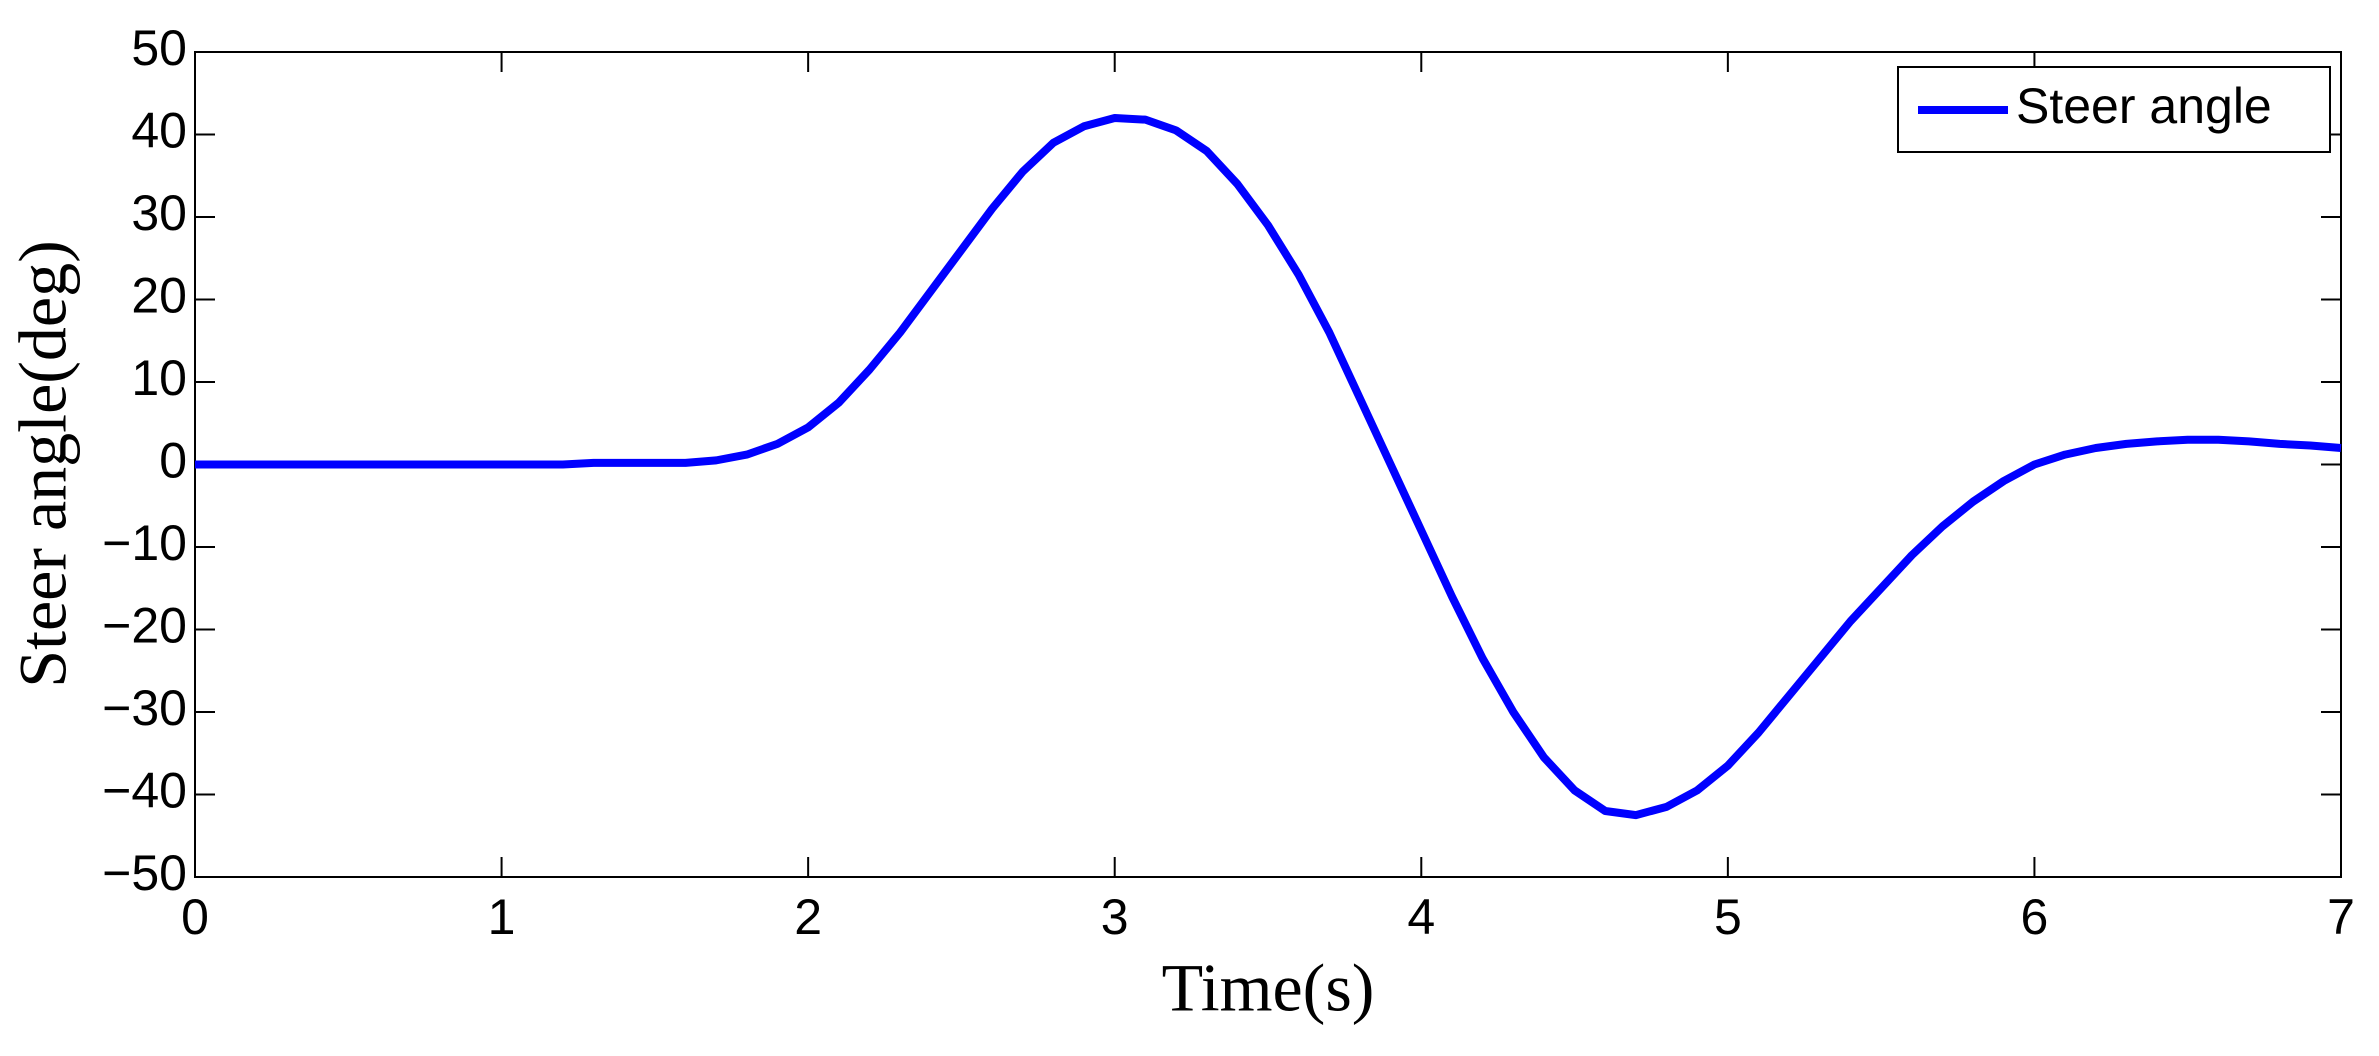 This screenshot has height=1056, width=2379. What do you see at coordinates (159, 48) in the screenshot?
I see `y-tick-label: 50` at bounding box center [159, 48].